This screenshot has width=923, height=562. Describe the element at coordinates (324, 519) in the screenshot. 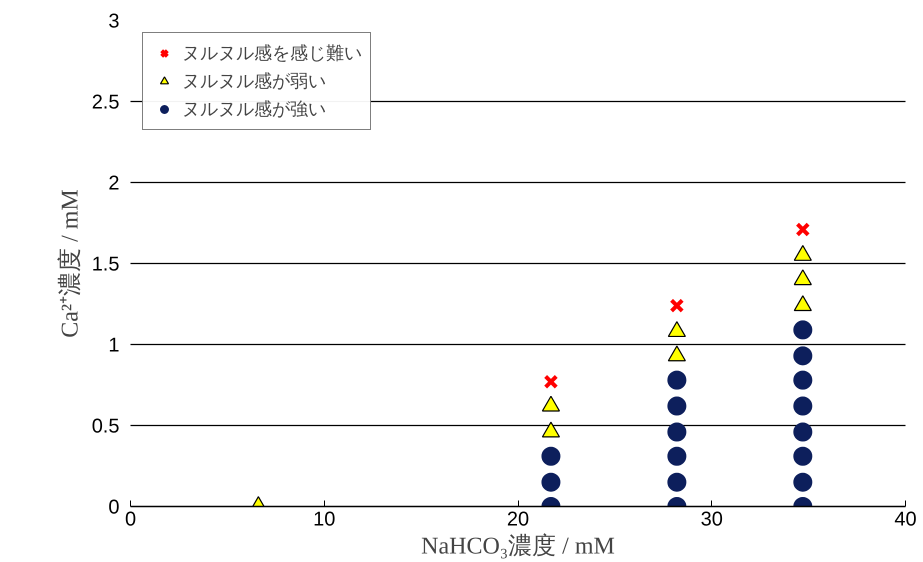

I see `x-tick-label: 10` at that location.